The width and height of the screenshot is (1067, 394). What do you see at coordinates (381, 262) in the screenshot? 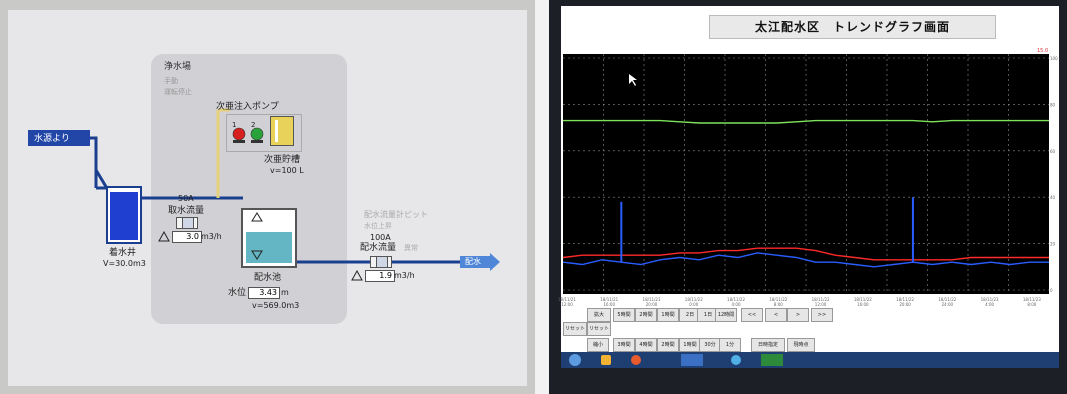
I see `dist-flow-meter-icon` at bounding box center [381, 262].